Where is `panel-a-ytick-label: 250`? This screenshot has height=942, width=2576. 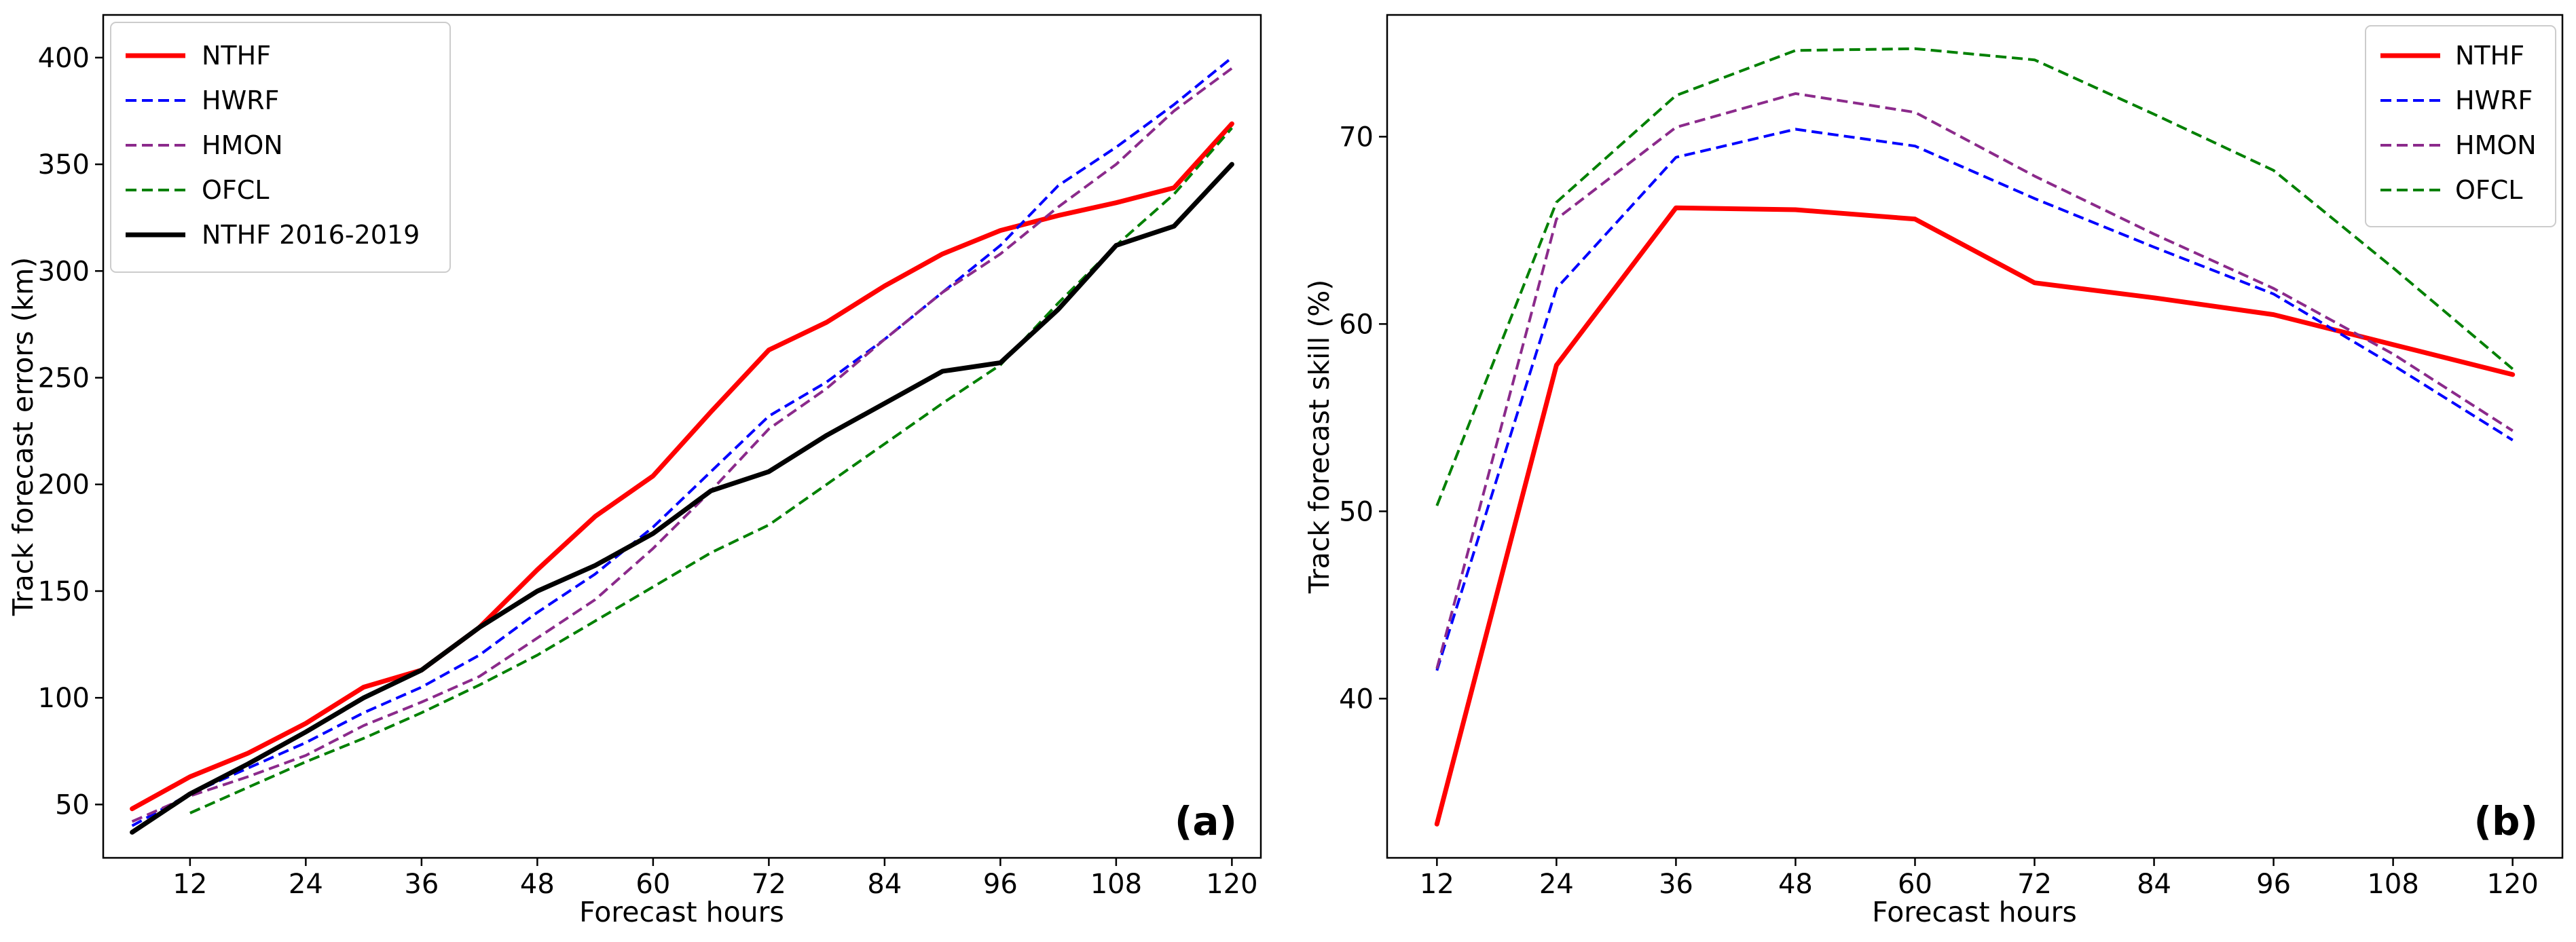
panel-a-ytick-label: 250 is located at coordinates (64, 378).